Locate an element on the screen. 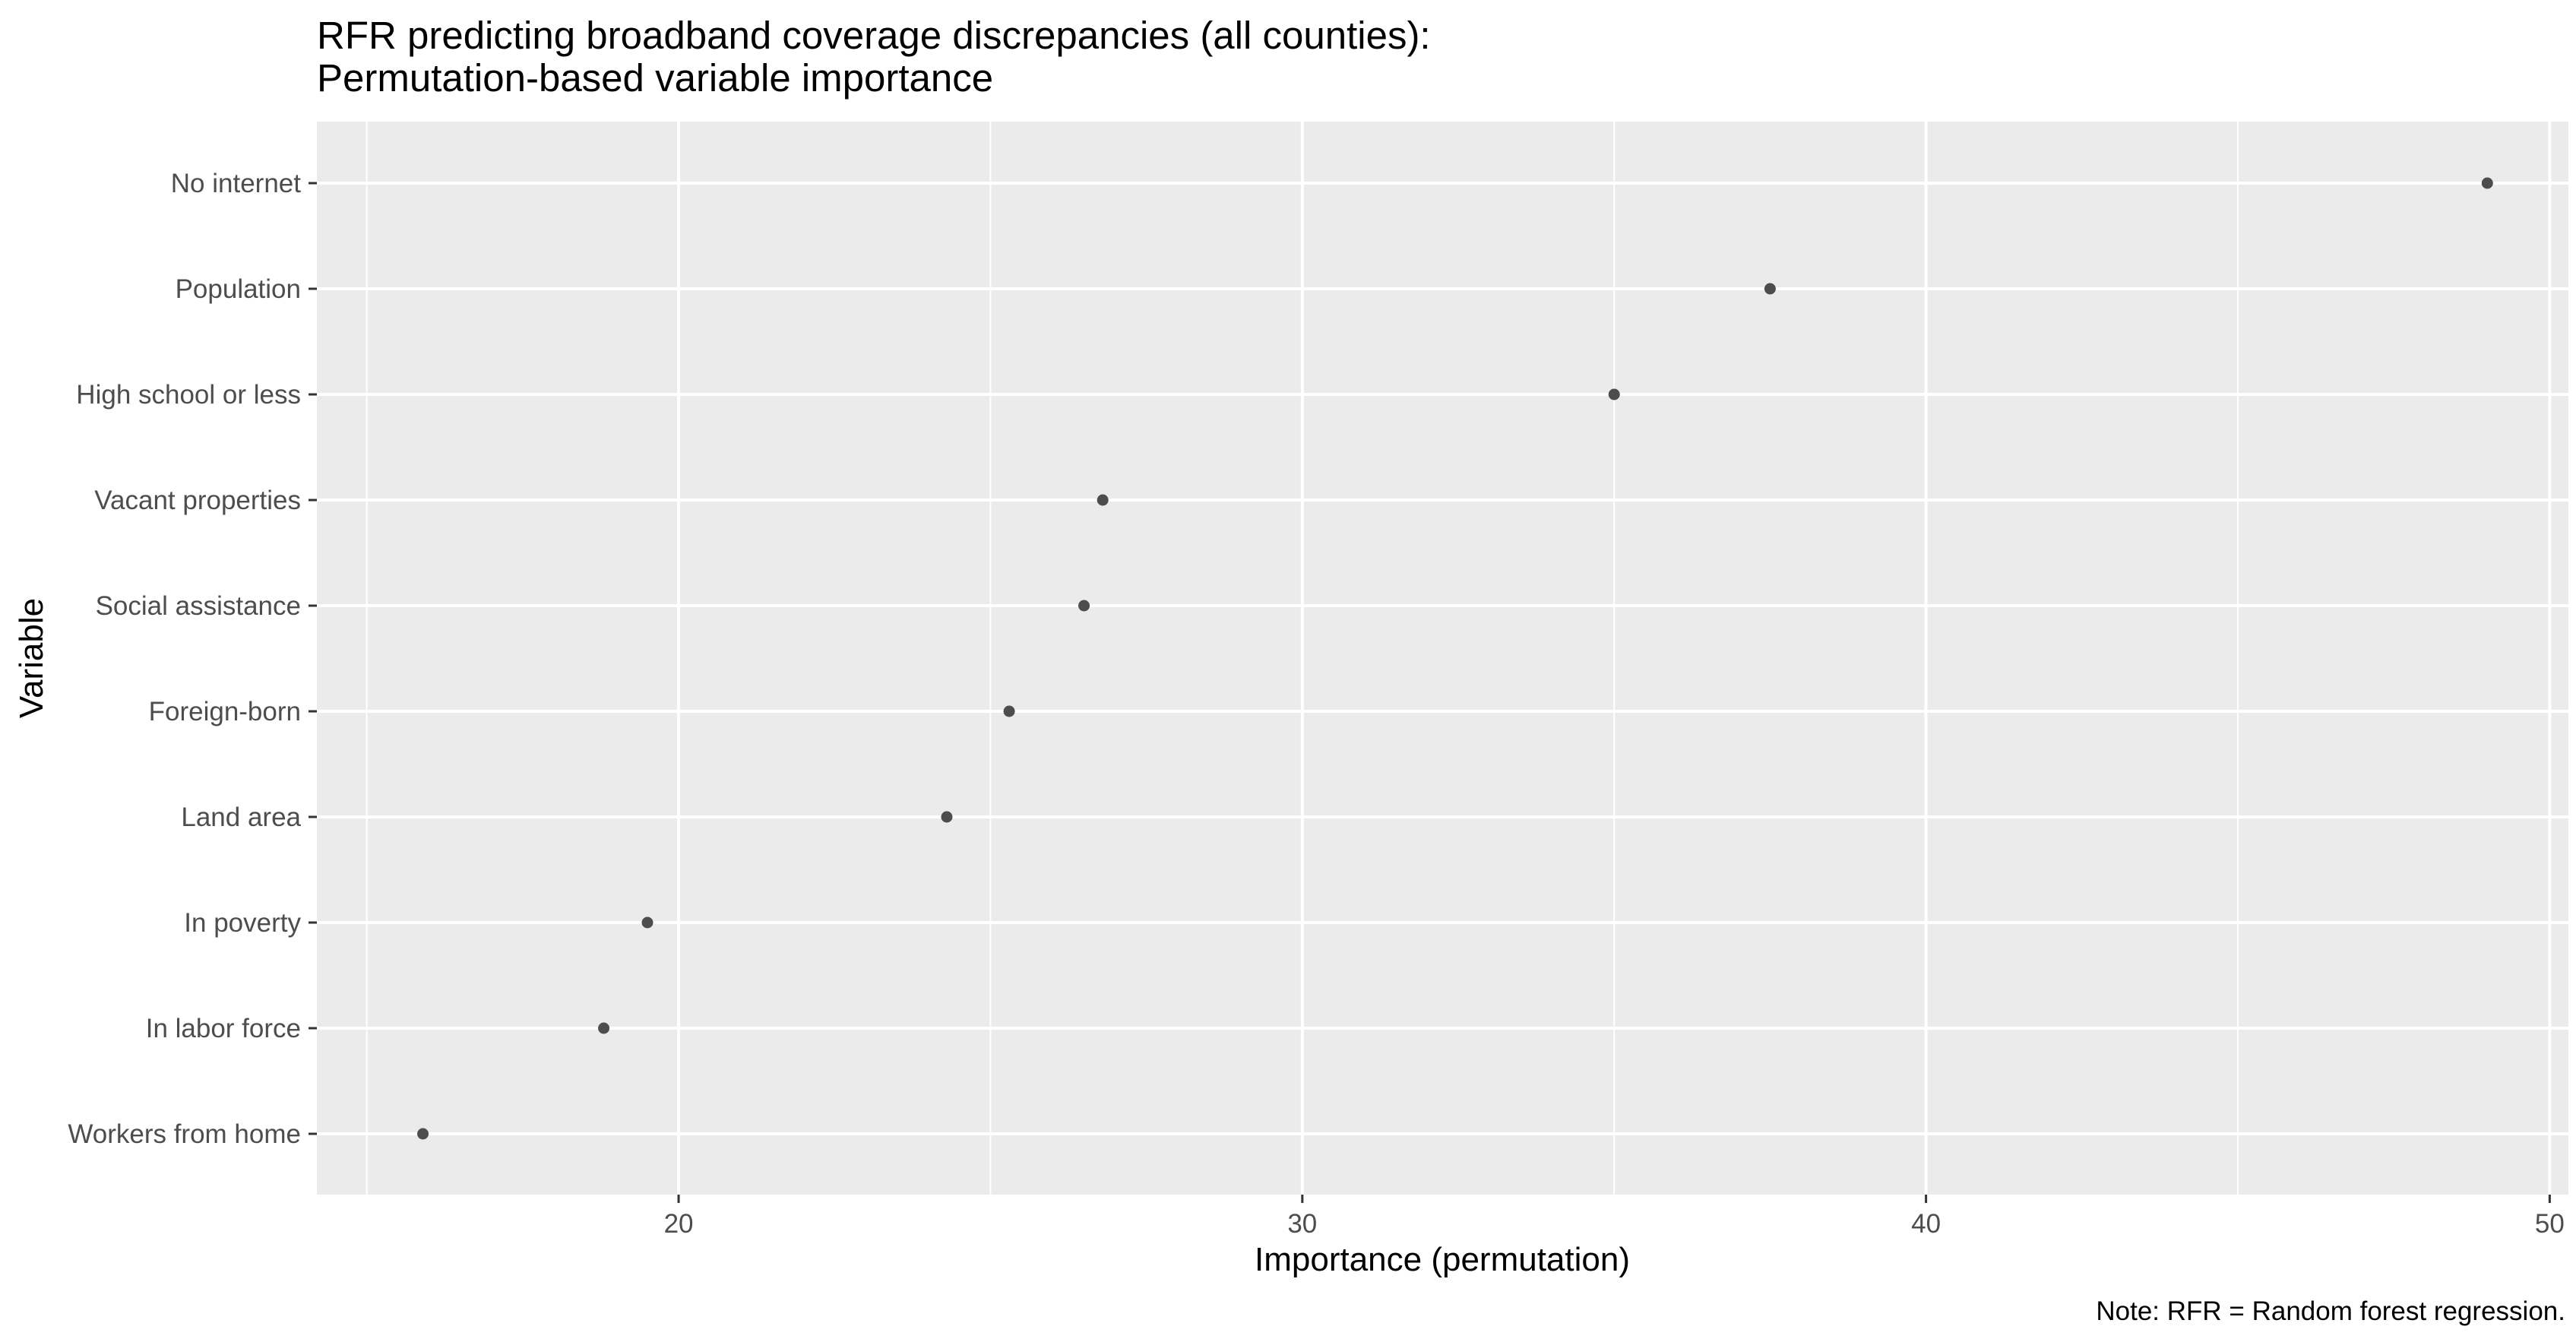 The height and width of the screenshot is (1339, 2576). y-tick-label: High school or less is located at coordinates (188, 395).